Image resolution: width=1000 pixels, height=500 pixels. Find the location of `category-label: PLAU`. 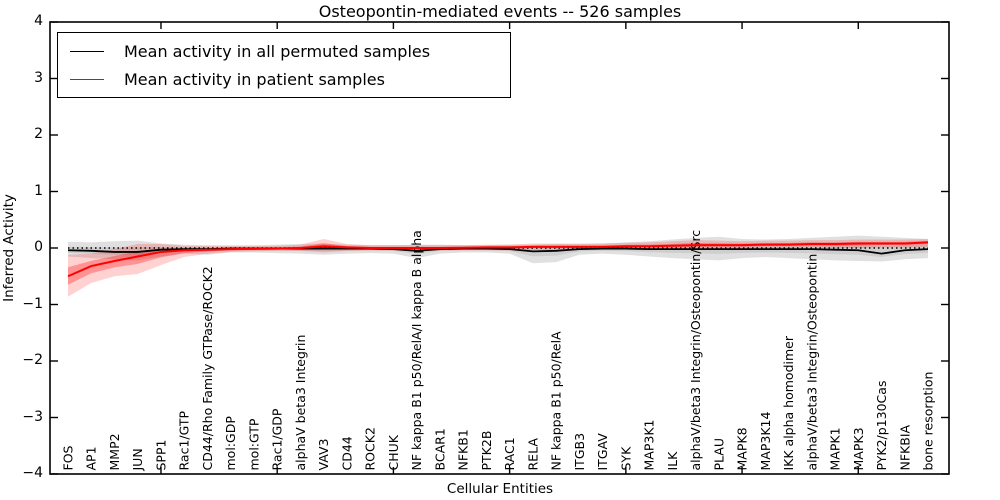

category-label: PLAU is located at coordinates (718, 454).